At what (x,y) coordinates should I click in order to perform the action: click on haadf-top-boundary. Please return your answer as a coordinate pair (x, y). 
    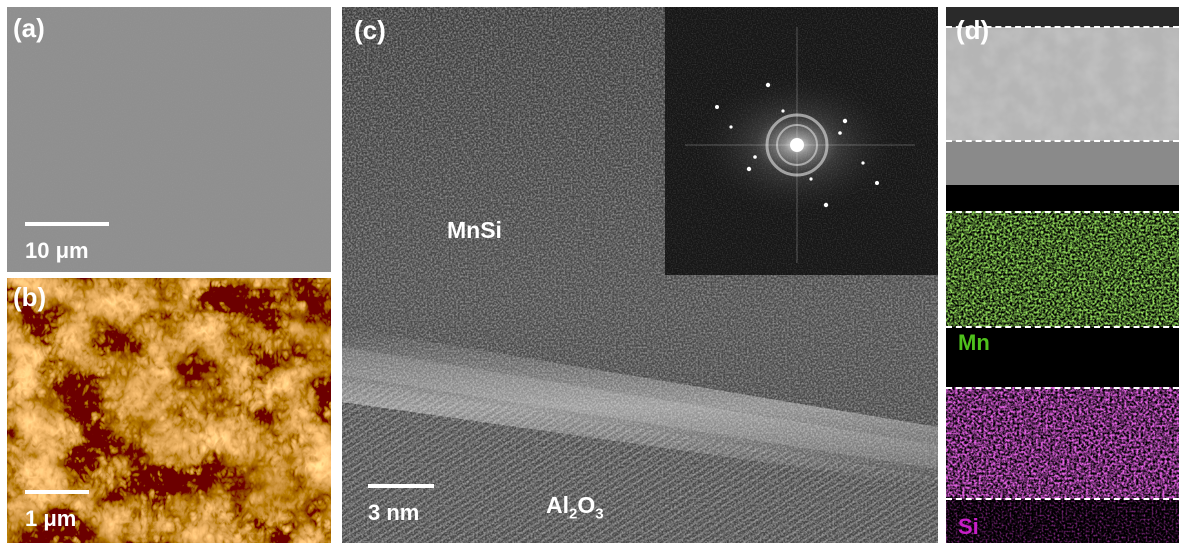
    Looking at the image, I should click on (1062, 27).